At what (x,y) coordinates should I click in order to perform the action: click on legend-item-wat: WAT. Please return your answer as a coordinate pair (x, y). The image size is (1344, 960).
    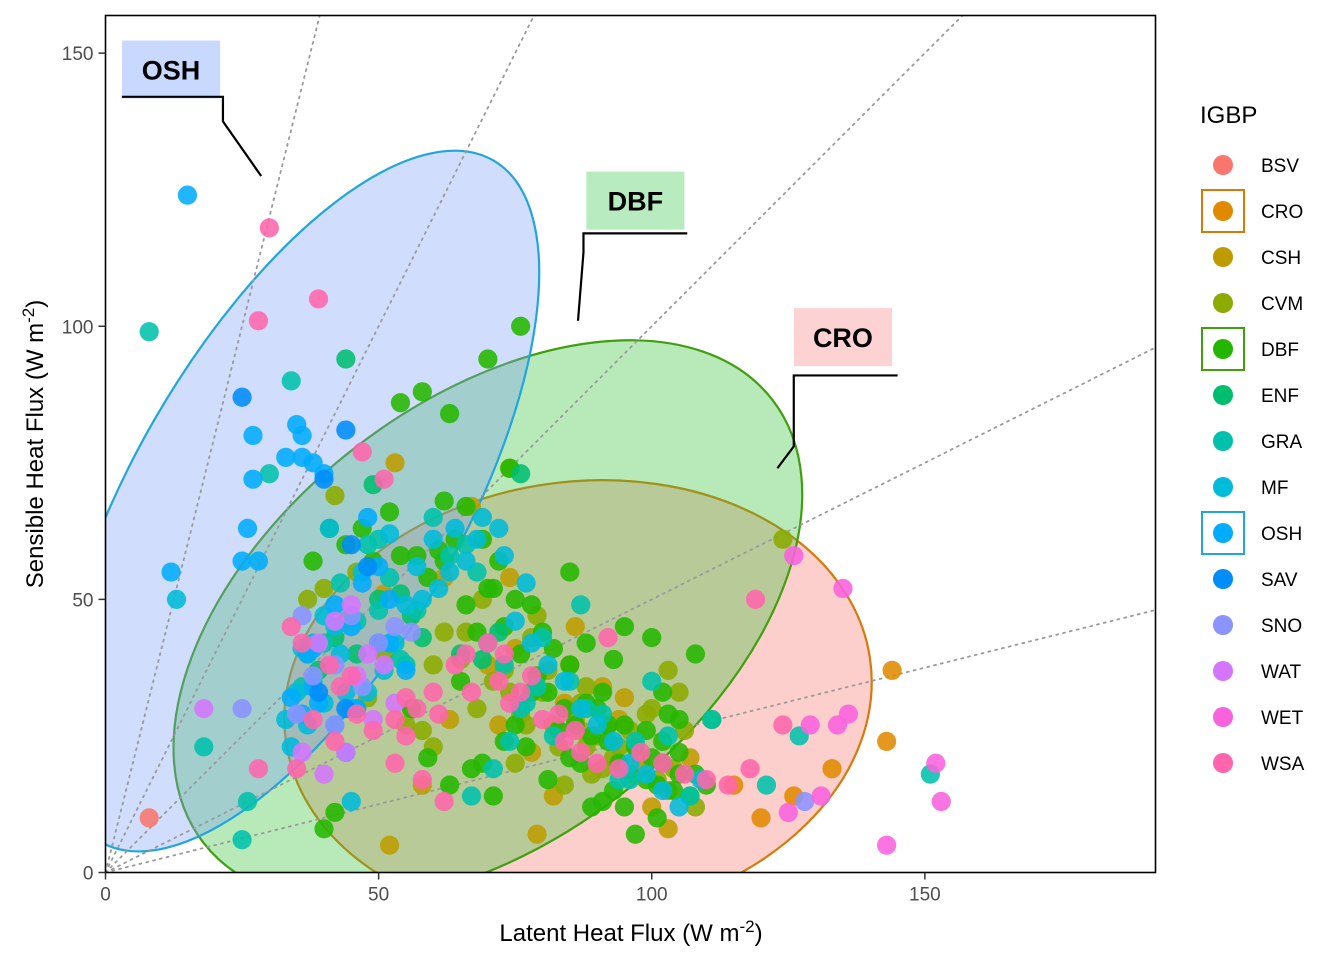
    Looking at the image, I should click on (1257, 672).